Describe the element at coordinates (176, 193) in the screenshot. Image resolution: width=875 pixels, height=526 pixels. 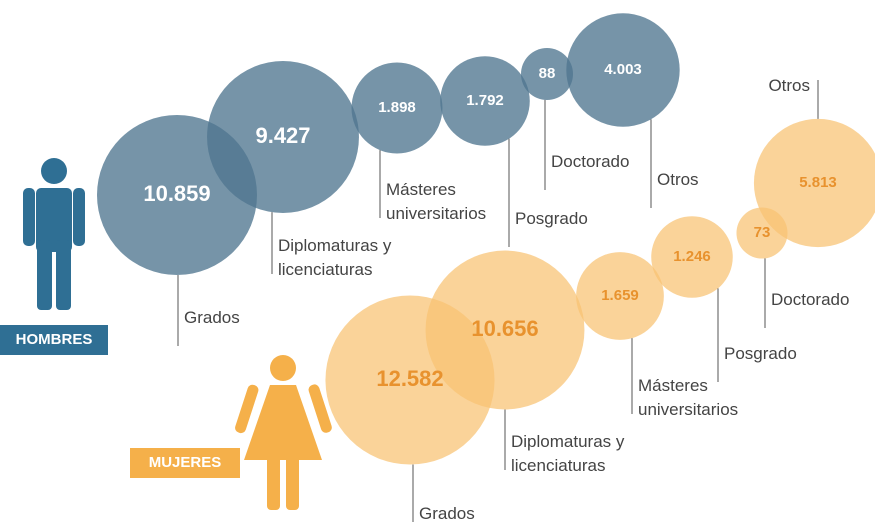
I see `value-label: 10.859` at that location.